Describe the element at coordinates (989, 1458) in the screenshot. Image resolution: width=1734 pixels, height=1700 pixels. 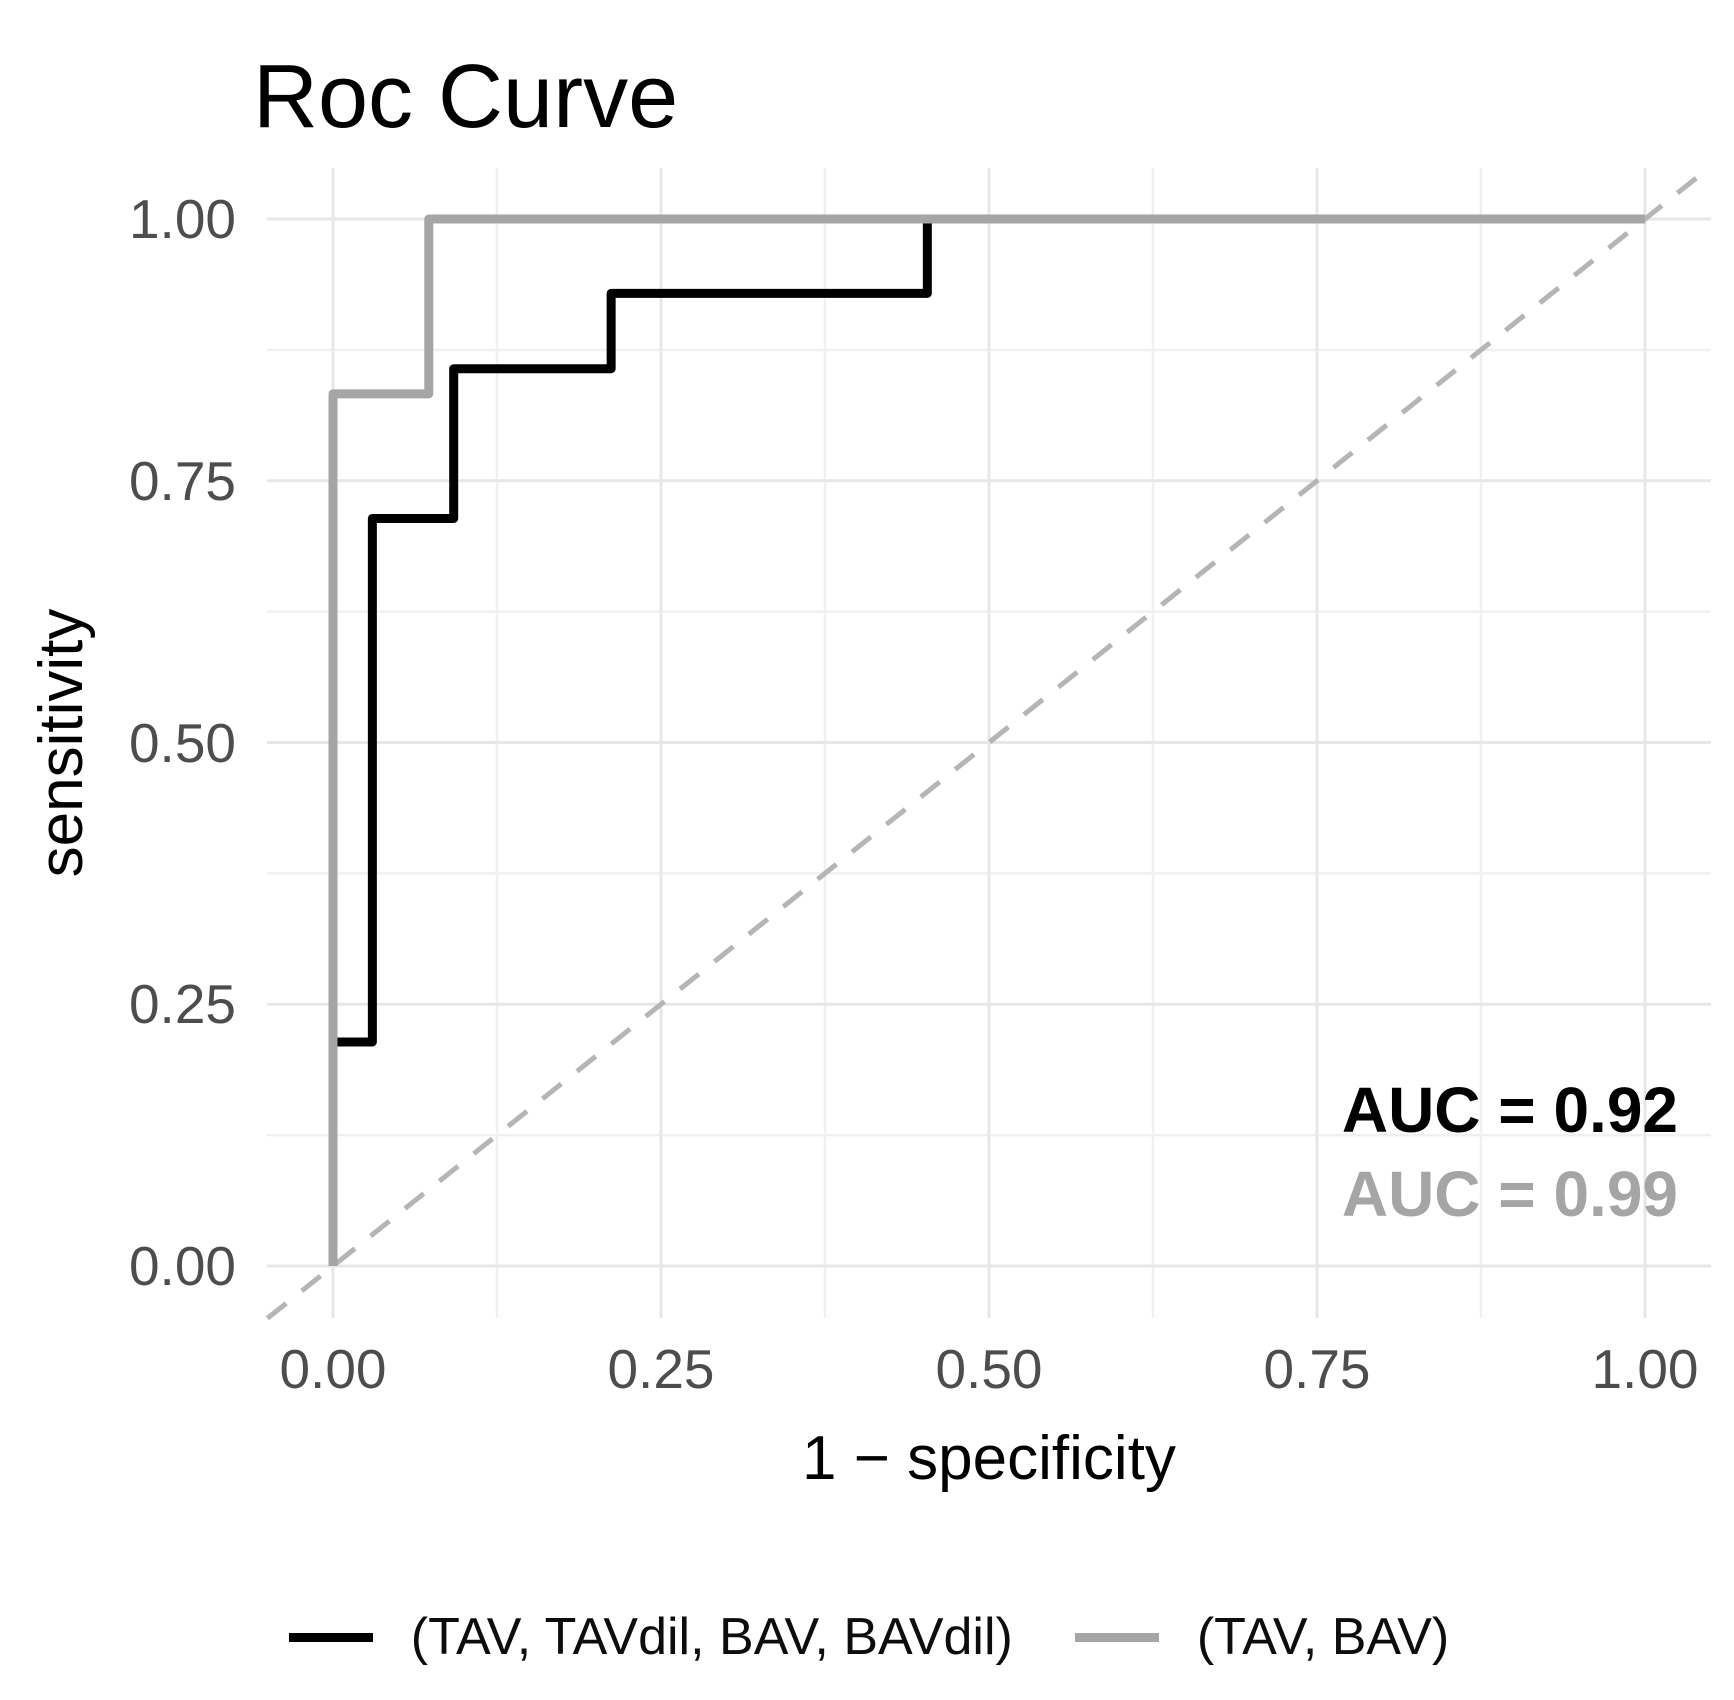
I see `x-axis-title: 1 − specificity` at that location.